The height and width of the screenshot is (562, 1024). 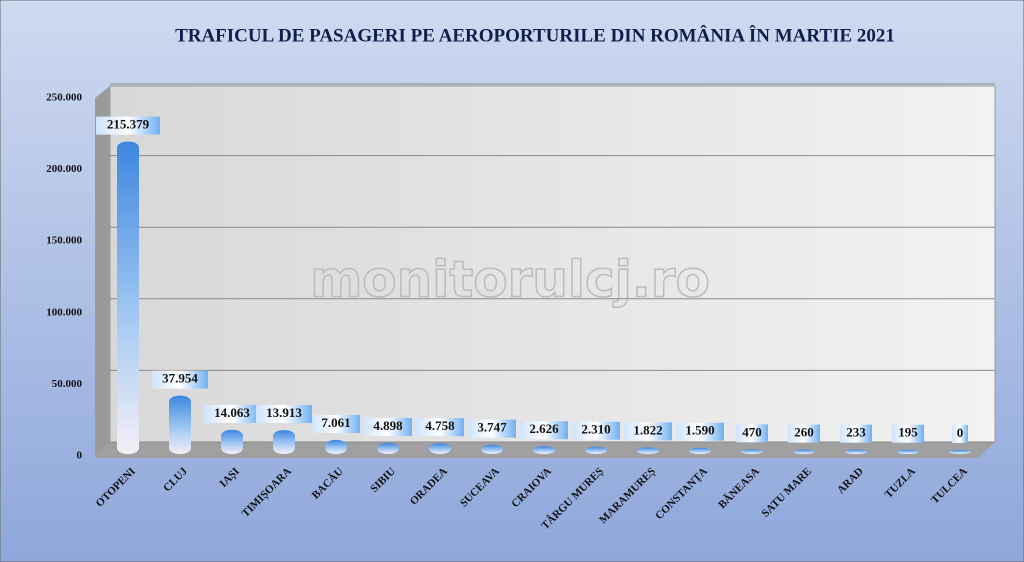 What do you see at coordinates (510, 280) in the screenshot?
I see `watermark: monitorulcj.ro` at bounding box center [510, 280].